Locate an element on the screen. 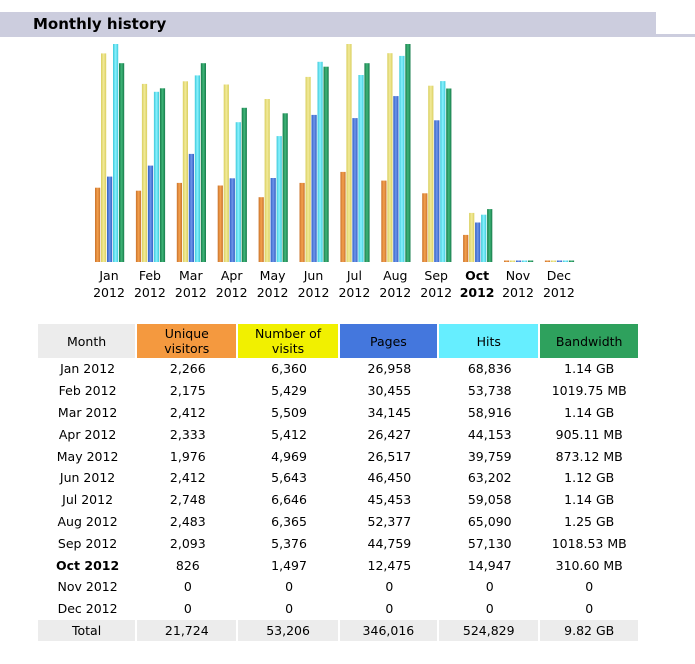 This screenshot has height=664, width=695. table-row: Mar 2012 2,412 5,509 34,145 58,916 1.14 GB is located at coordinates (338, 413).